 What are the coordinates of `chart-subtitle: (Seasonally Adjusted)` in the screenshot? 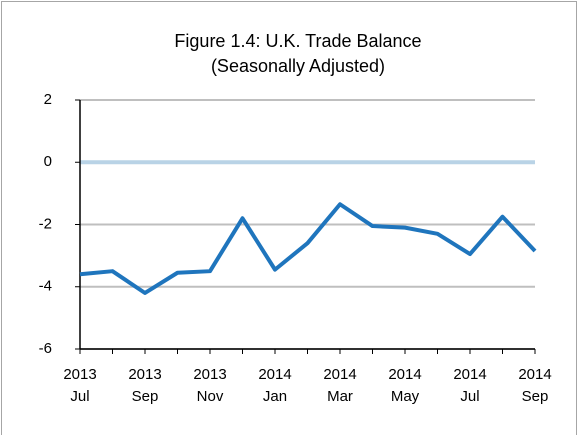 It's located at (298, 66).